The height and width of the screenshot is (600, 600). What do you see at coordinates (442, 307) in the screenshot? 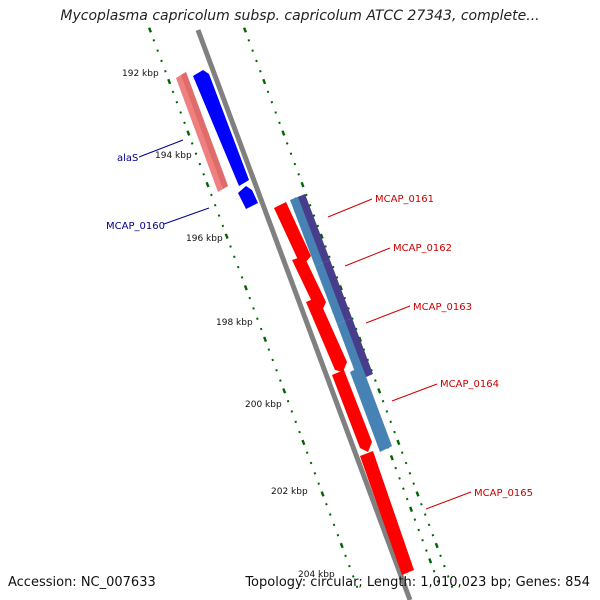
I see `gene-label-mcap-0163: MCAP_0163` at bounding box center [442, 307].